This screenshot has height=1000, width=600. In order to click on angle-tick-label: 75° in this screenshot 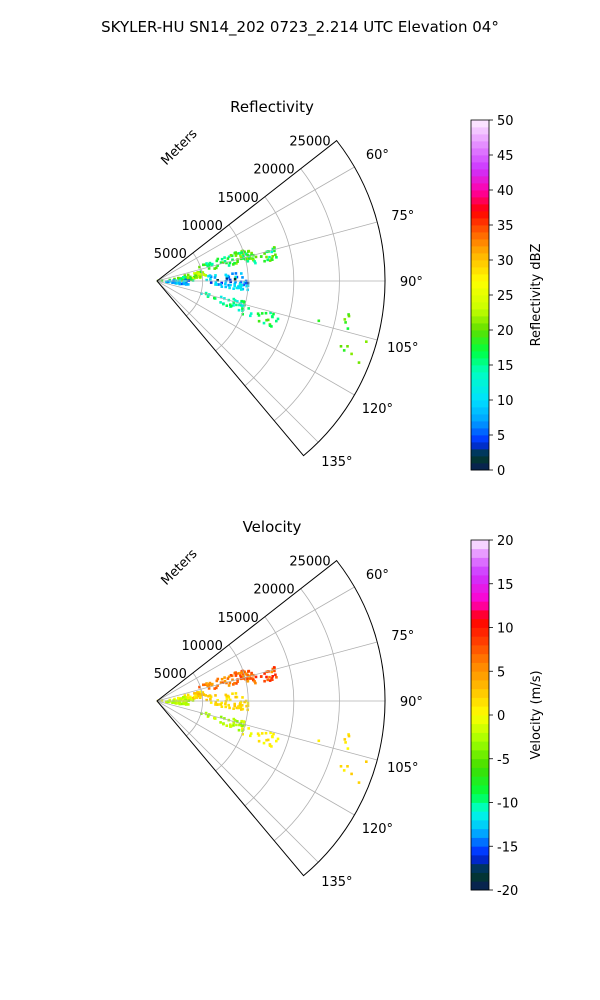, I will do `click(402, 636)`.